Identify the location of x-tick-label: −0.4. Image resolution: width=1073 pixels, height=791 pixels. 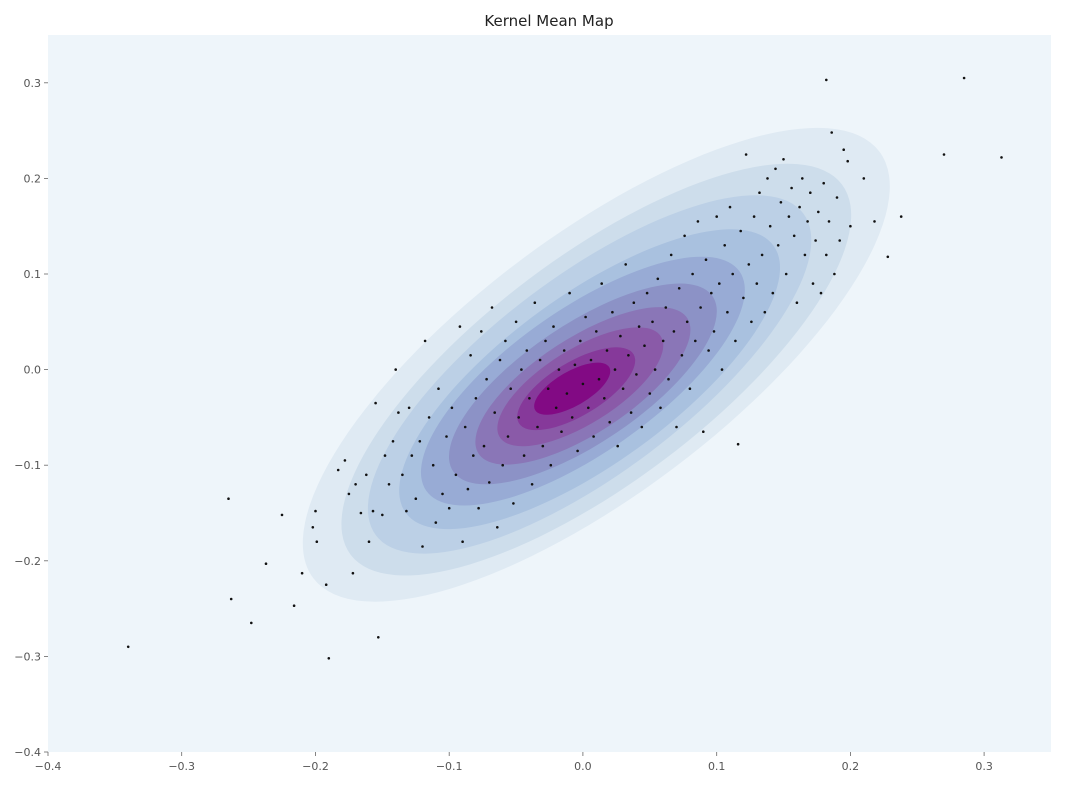
(48, 766).